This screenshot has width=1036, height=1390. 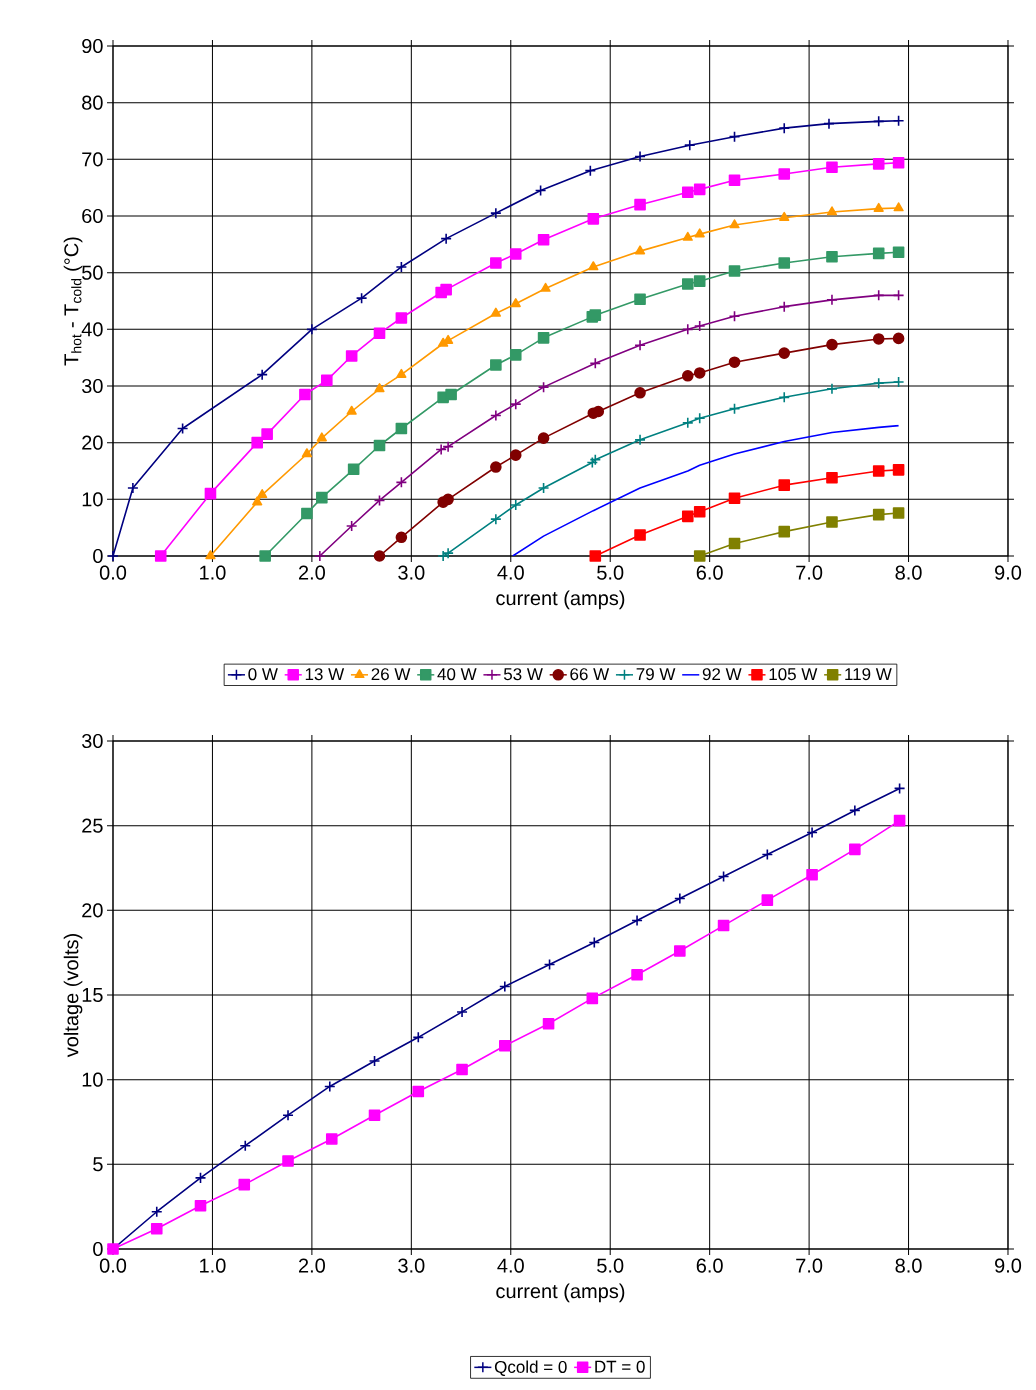 I want to click on y-tick-label: 25, so click(x=92, y=825).